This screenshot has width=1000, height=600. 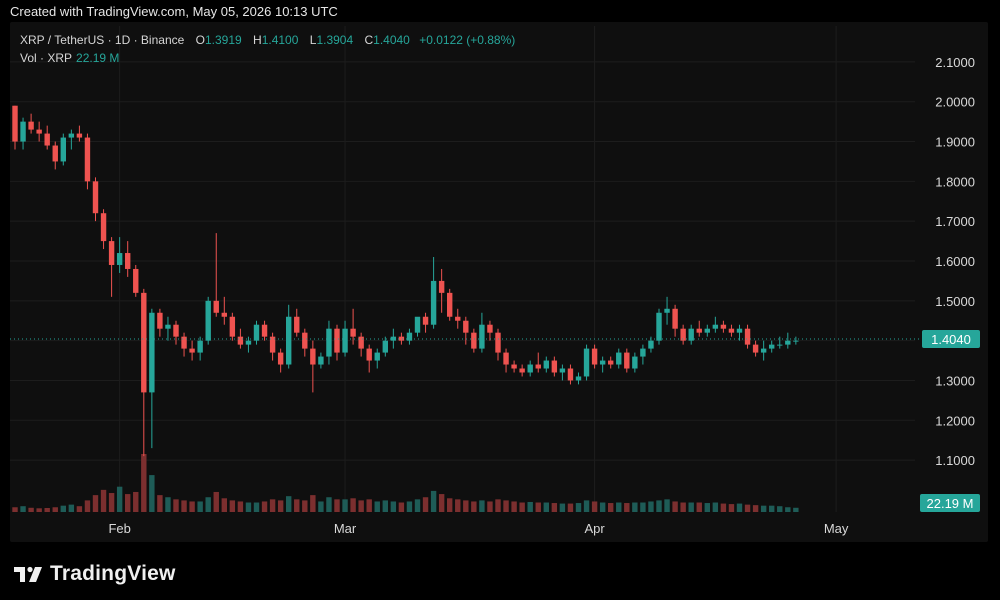 I want to click on tradingview-logo: TradingView, so click(x=95, y=574).